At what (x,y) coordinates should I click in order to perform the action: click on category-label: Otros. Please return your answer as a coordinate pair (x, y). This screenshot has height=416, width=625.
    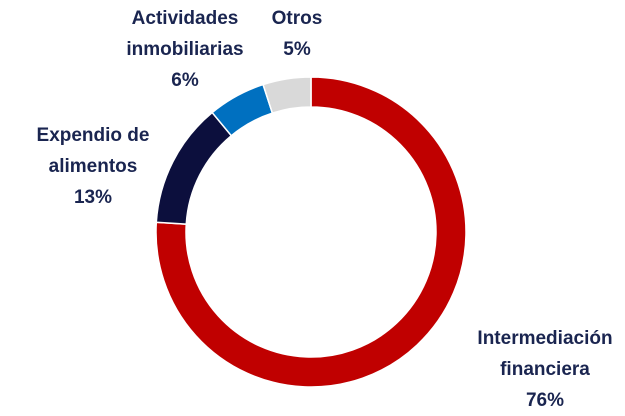
    Looking at the image, I should click on (297, 18).